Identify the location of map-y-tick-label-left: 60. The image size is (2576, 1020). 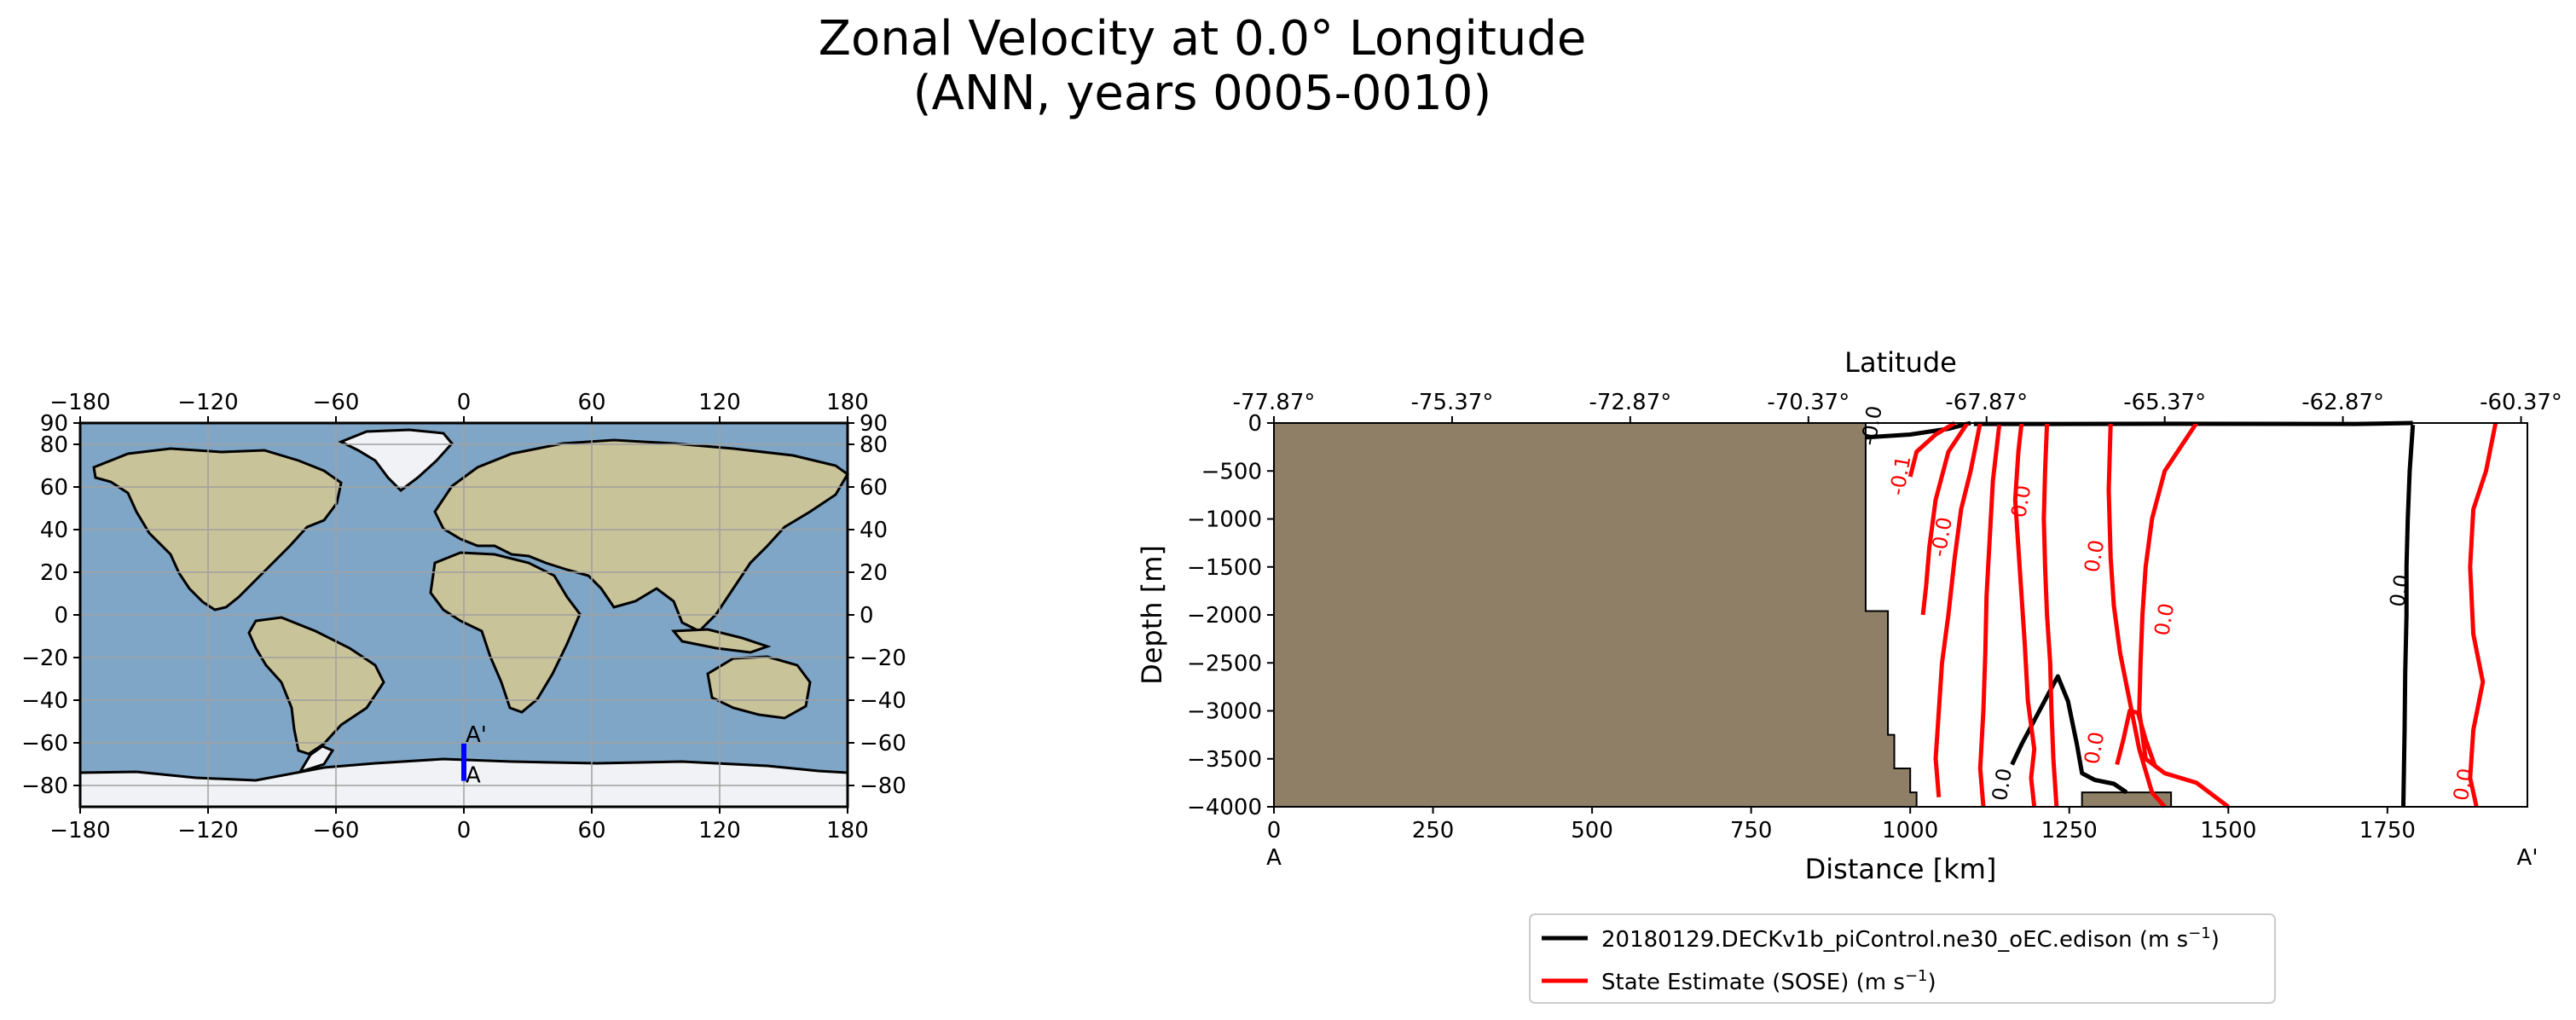
(54, 488).